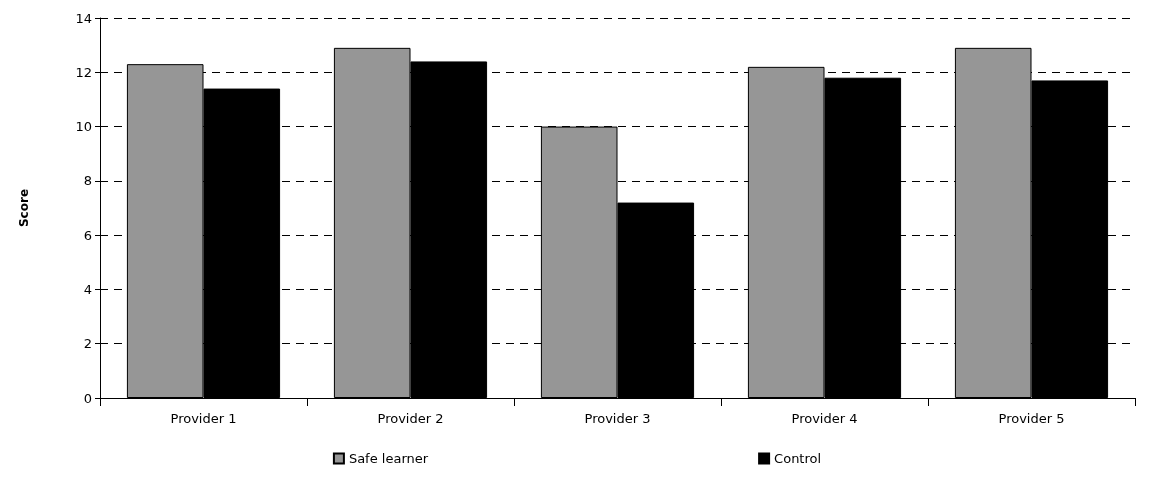 The image size is (1154, 482). Describe the element at coordinates (87, 181) in the screenshot. I see `y-tick-label: 8` at that location.